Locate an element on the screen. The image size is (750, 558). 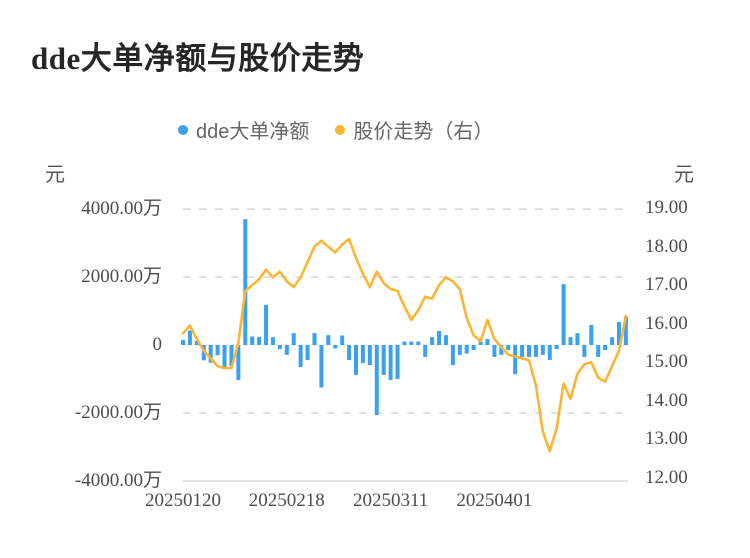
x-axis-tick-label: 20250120 is located at coordinates (183, 500).